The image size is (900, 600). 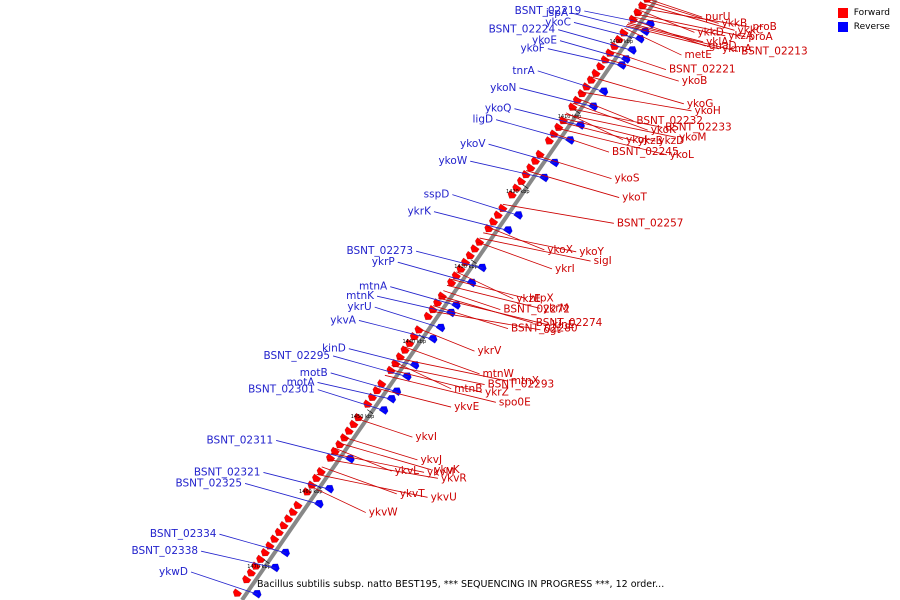 What do you see at coordinates (482, 120) in the screenshot?
I see `gene-label: ligD` at bounding box center [482, 120].